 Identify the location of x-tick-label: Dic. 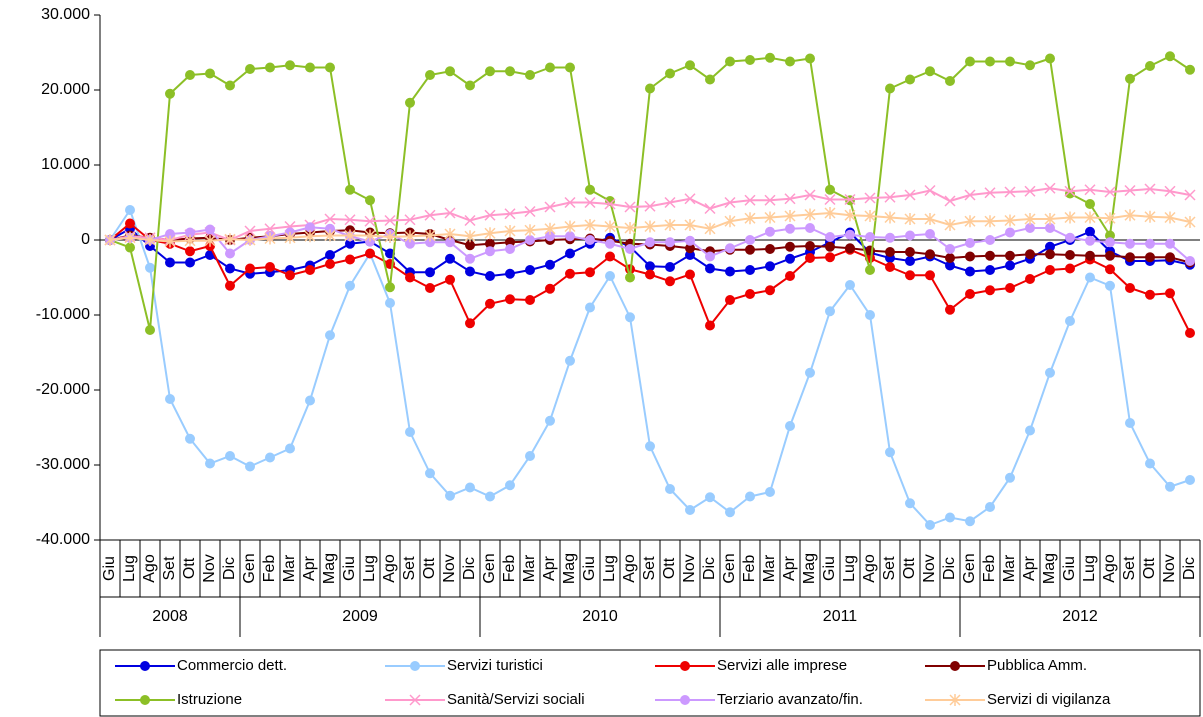
(709, 568).